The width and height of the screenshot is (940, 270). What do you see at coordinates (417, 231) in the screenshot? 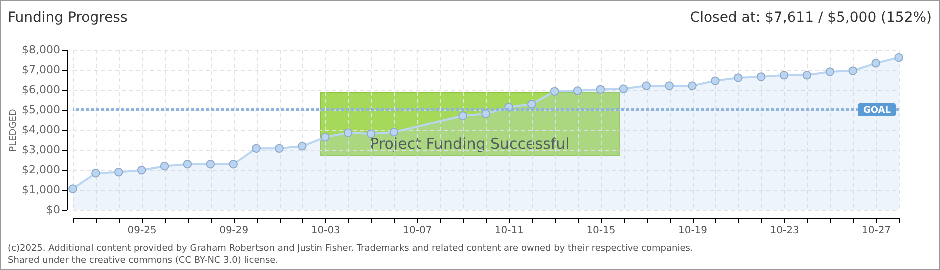
I see `x-tick-label: 10-07` at bounding box center [417, 231].